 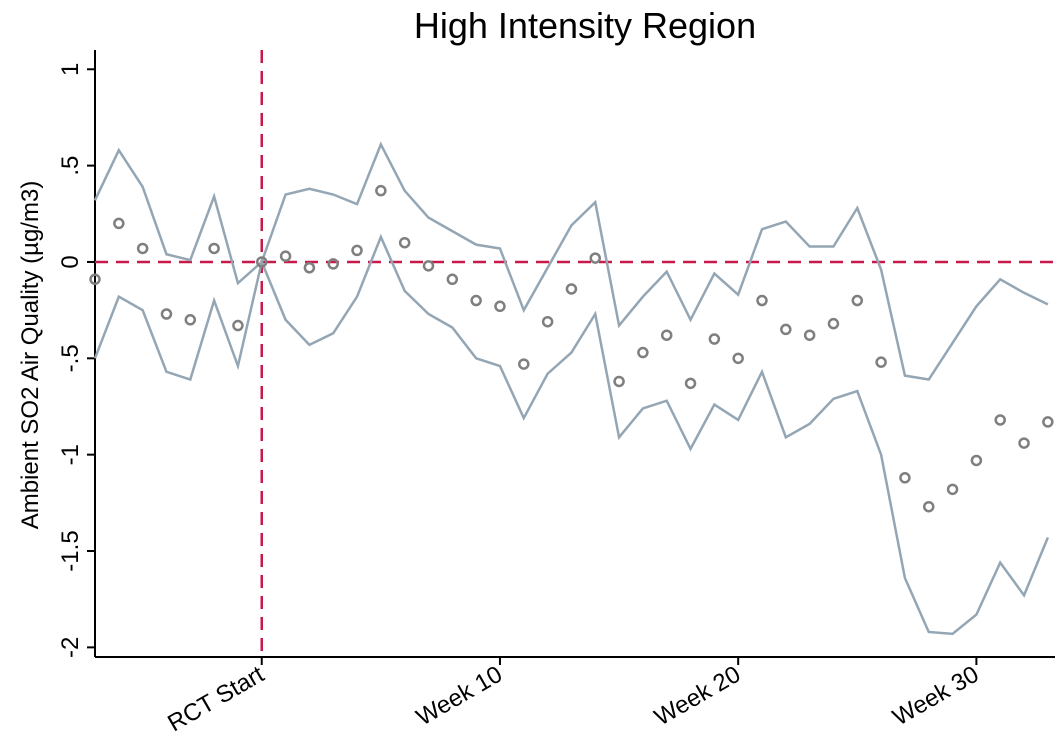 I want to click on x-tick-label: Week 10, so click(x=459, y=696).